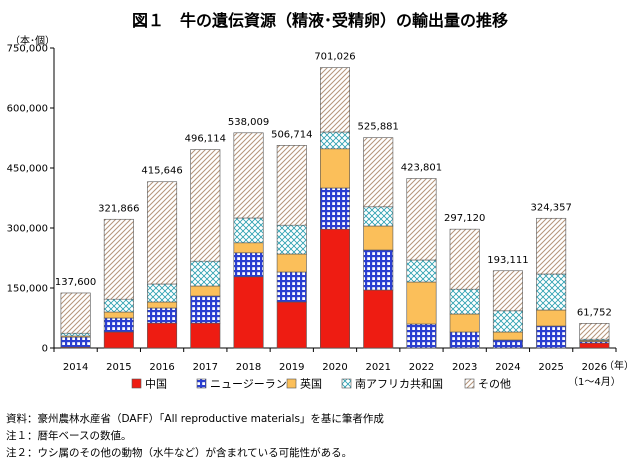  I want to click on total-label: 193,111, so click(507, 260).